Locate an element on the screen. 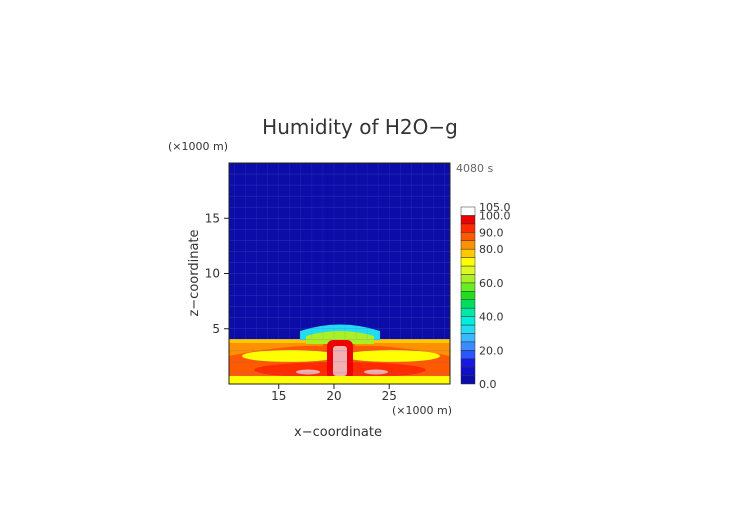 This screenshot has width=752, height=532. colorbar-label: 100.0 is located at coordinates (495, 215).